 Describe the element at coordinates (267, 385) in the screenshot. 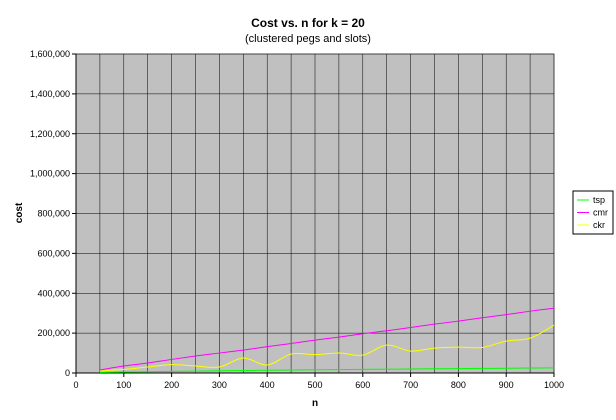

I see `x-tick-label: 400` at that location.